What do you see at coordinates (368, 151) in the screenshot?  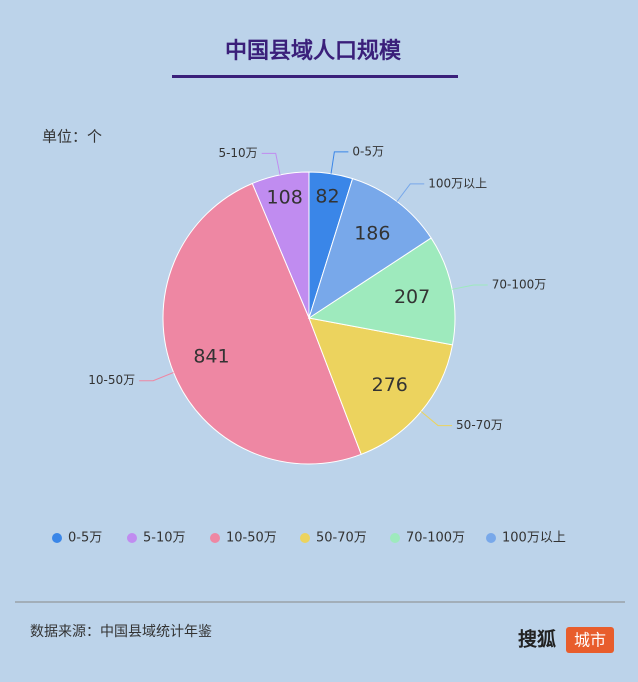 I see `slice-label: 0-5万` at bounding box center [368, 151].